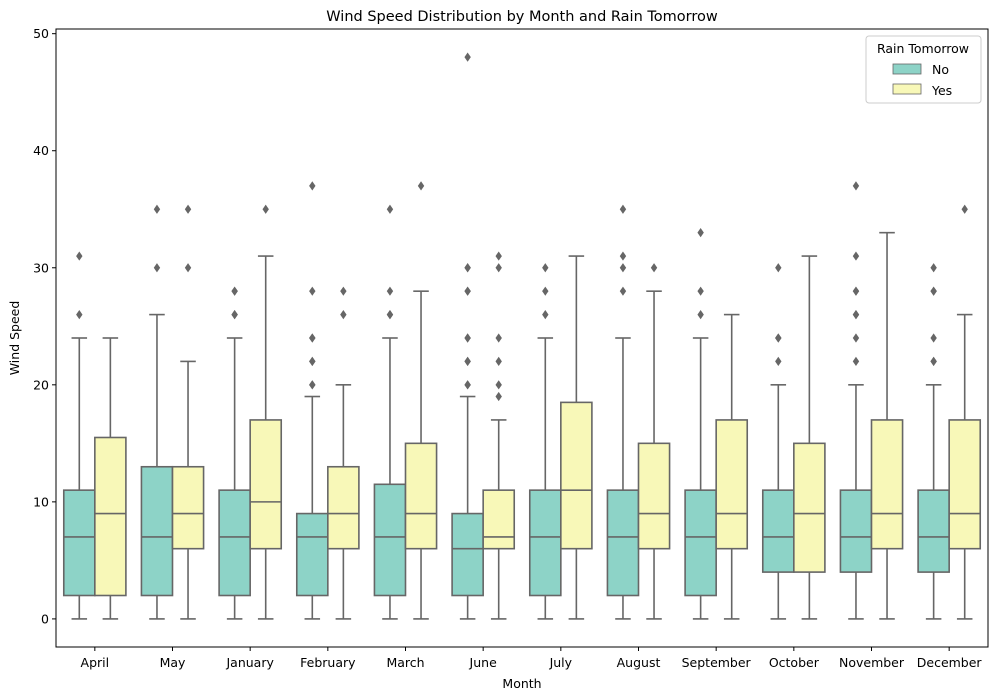  Describe the element at coordinates (312, 400) in the screenshot. I see `box-no-february` at that location.